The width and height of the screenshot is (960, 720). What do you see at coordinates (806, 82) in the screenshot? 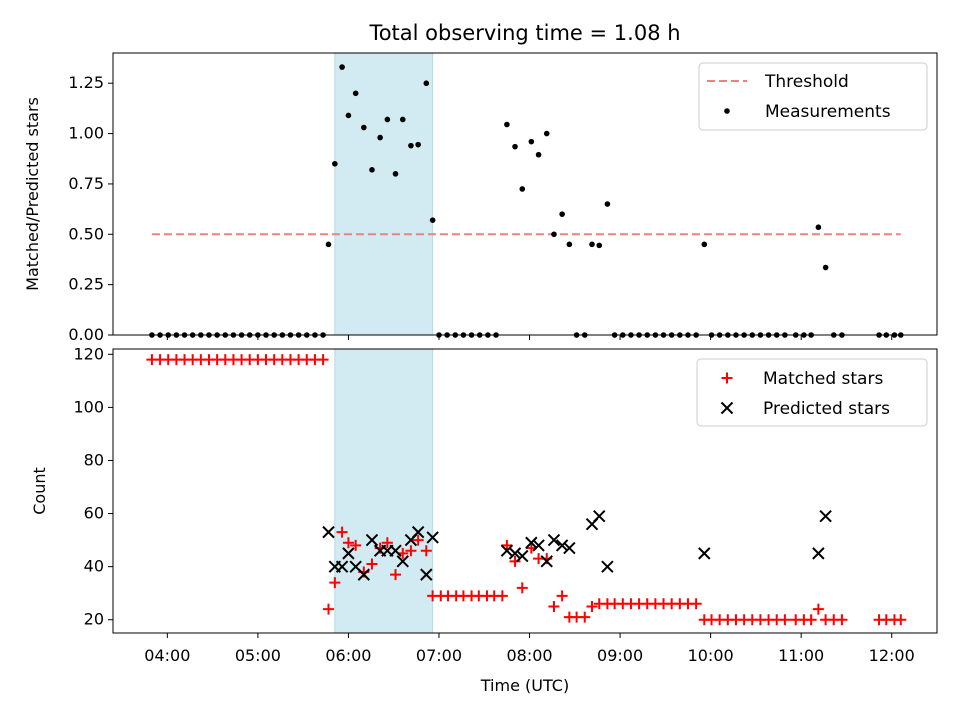
I see `legend-threshold-label: Threshold` at bounding box center [806, 82].